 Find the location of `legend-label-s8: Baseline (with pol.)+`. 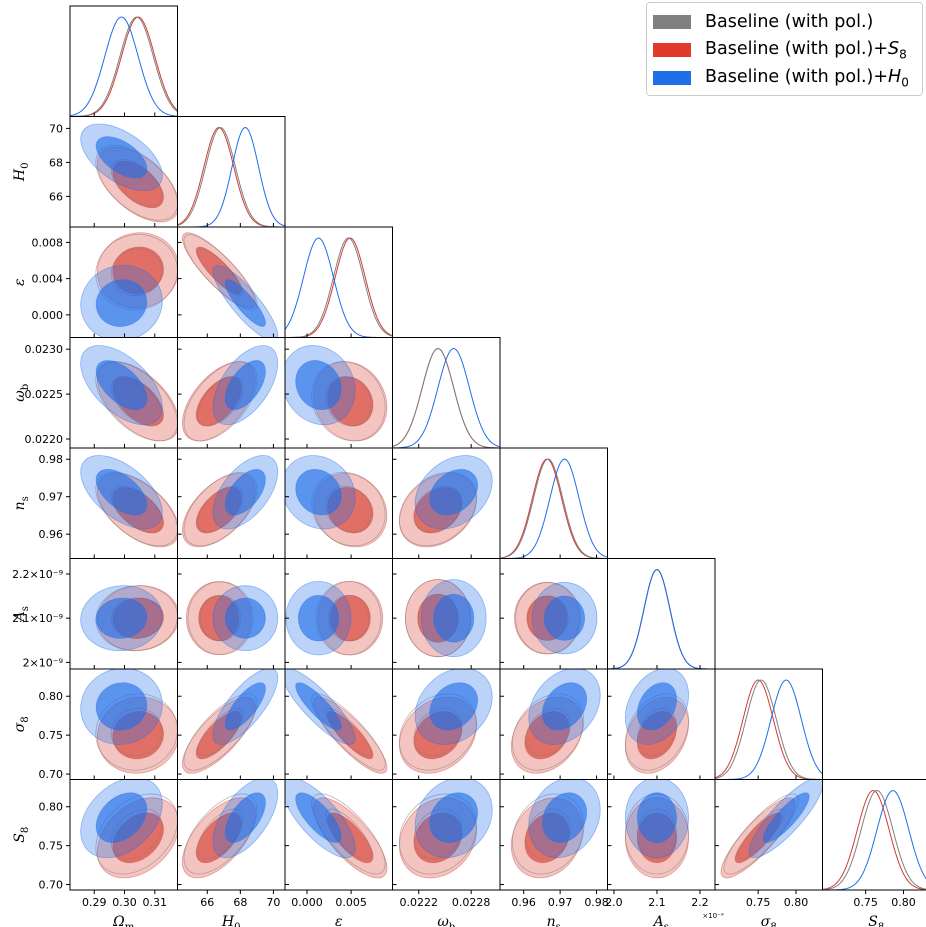

legend-label-s8: Baseline (with pol.)+ is located at coordinates (797, 48).